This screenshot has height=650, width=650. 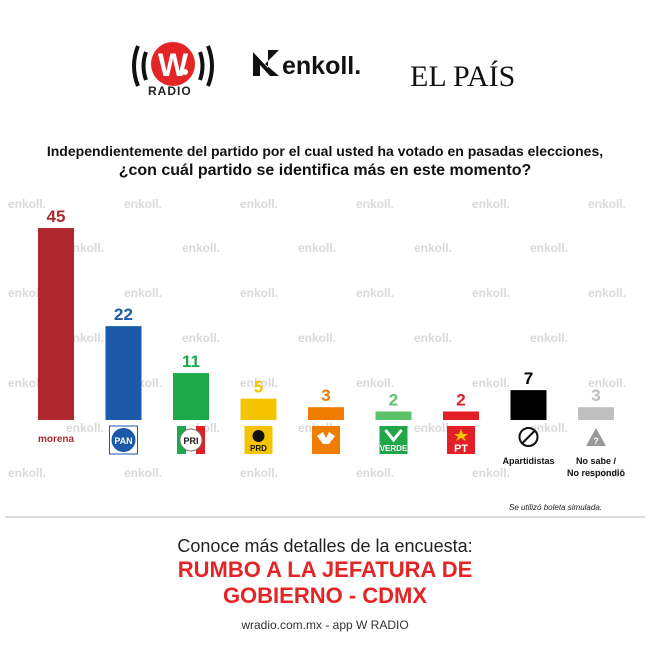 I want to click on category-marker: PAN, so click(x=123, y=440).